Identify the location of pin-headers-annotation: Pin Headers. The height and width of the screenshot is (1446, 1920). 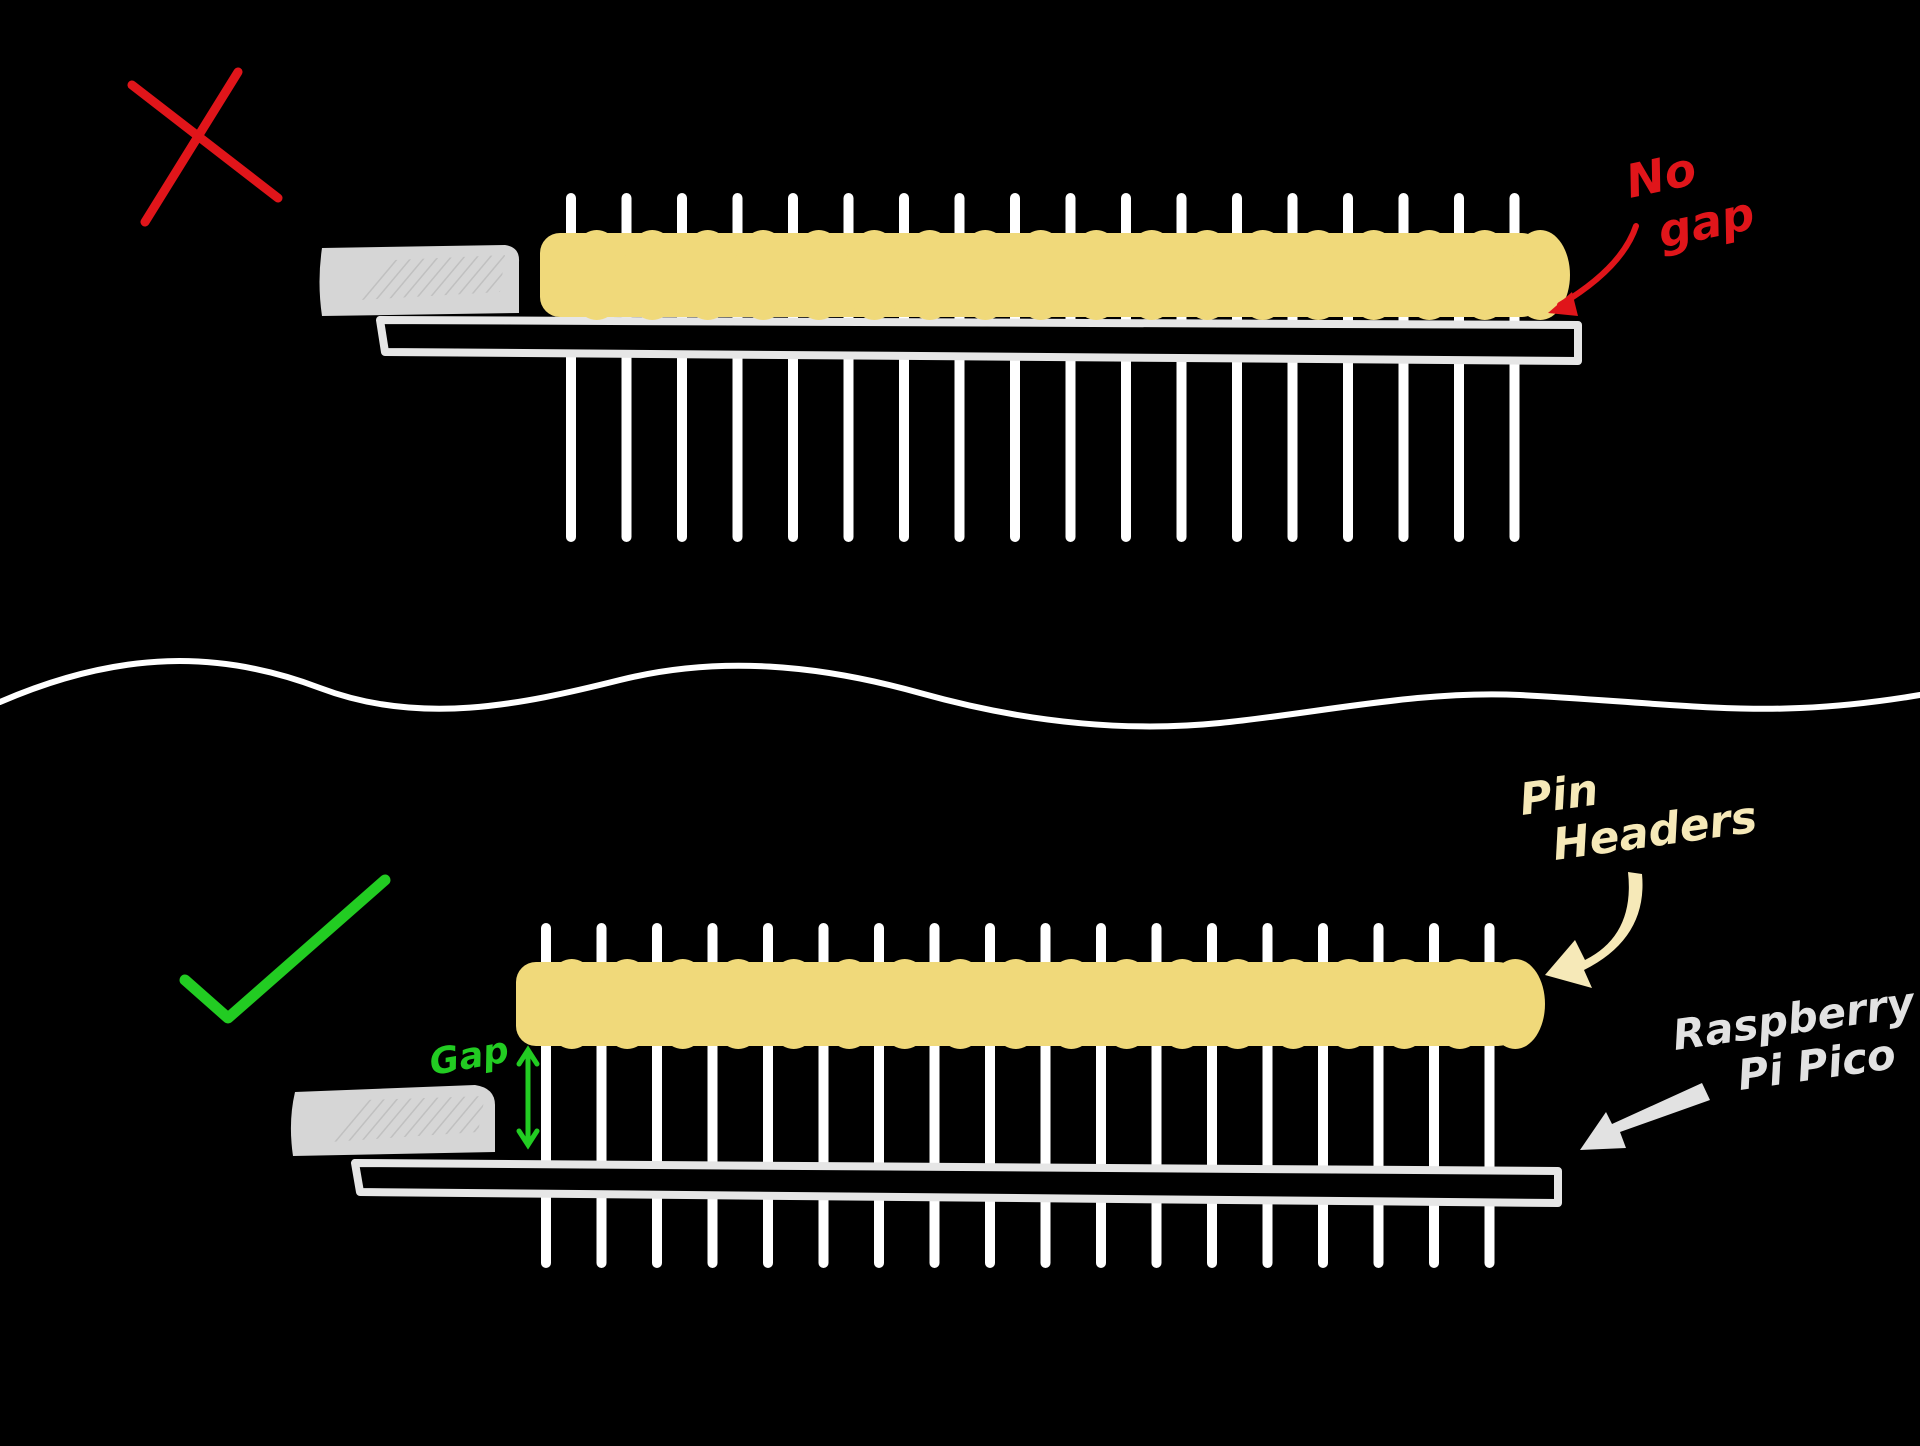
(1638, 876).